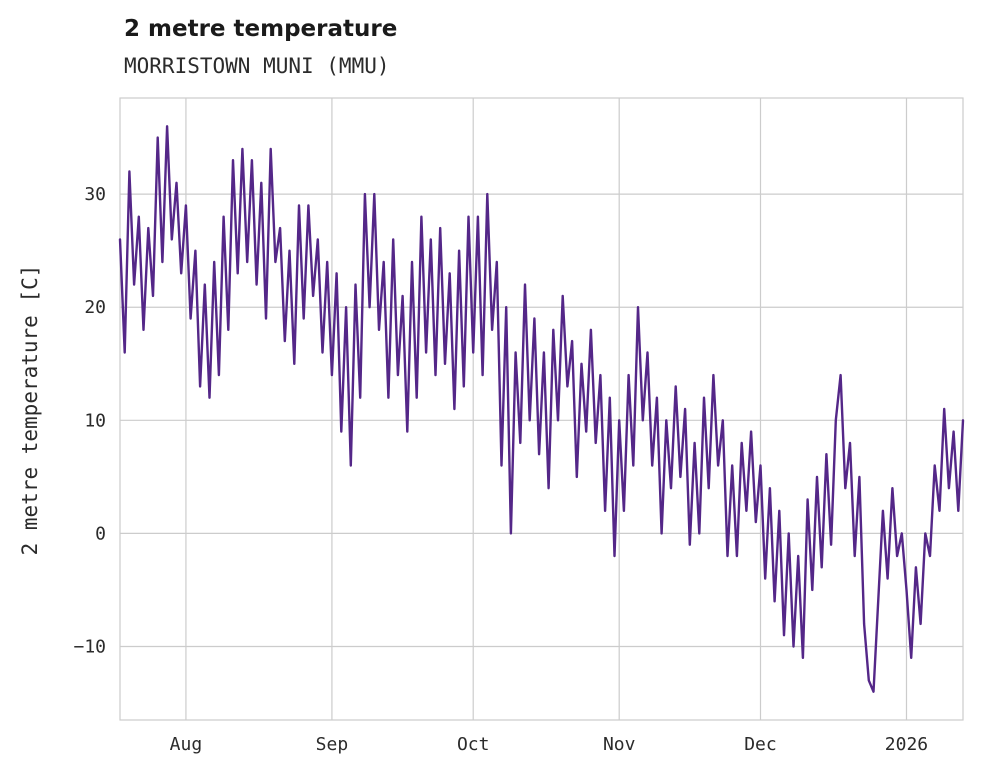 The width and height of the screenshot is (981, 782). What do you see at coordinates (906, 744) in the screenshot?
I see `x-tick-label: 2026` at bounding box center [906, 744].